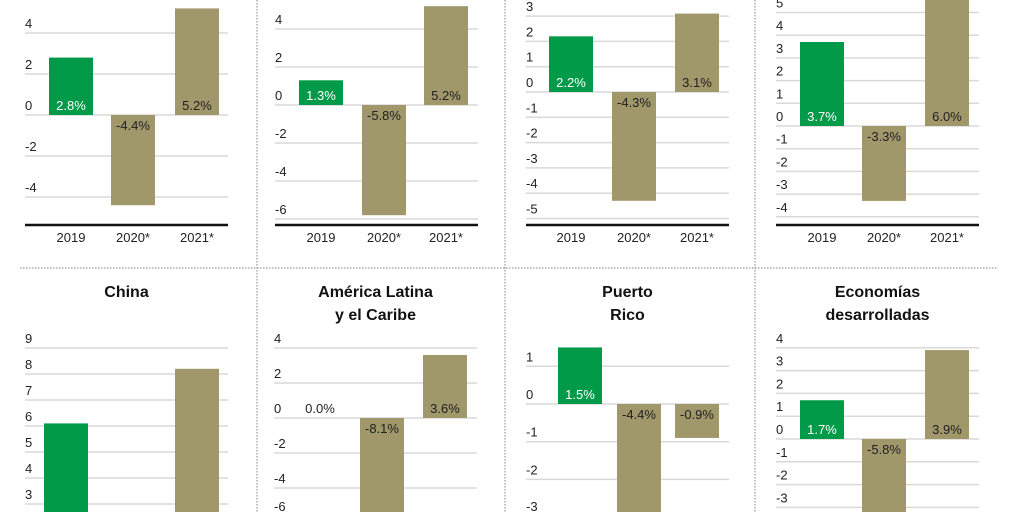  Describe the element at coordinates (28, 364) in the screenshot. I see `y-tick-label: 8` at that location.